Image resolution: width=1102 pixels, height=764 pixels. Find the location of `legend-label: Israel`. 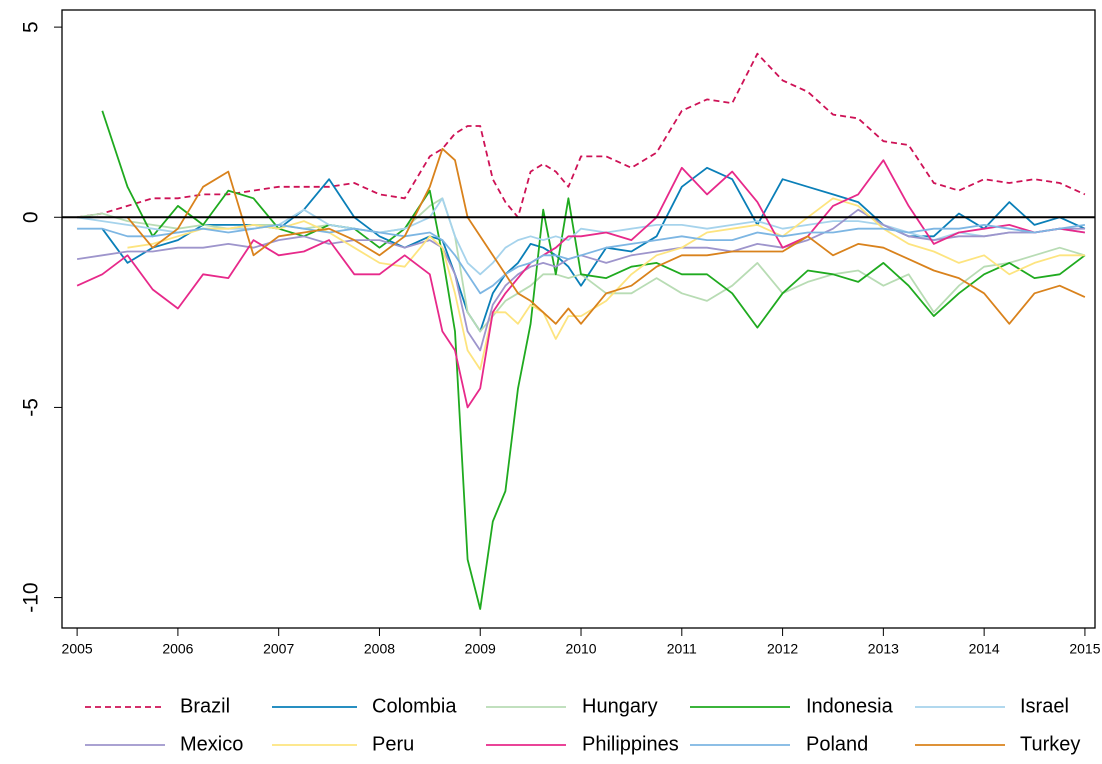

legend-label: Israel is located at coordinates (1044, 706).